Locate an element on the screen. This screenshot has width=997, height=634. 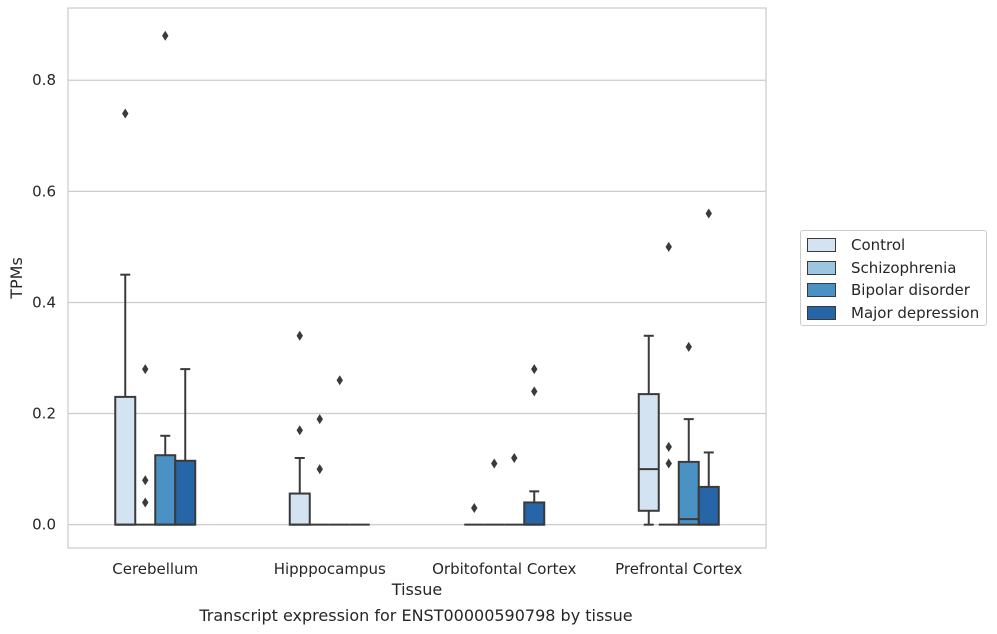
box-schizophrenia-cerebellum is located at coordinates (145, 445).